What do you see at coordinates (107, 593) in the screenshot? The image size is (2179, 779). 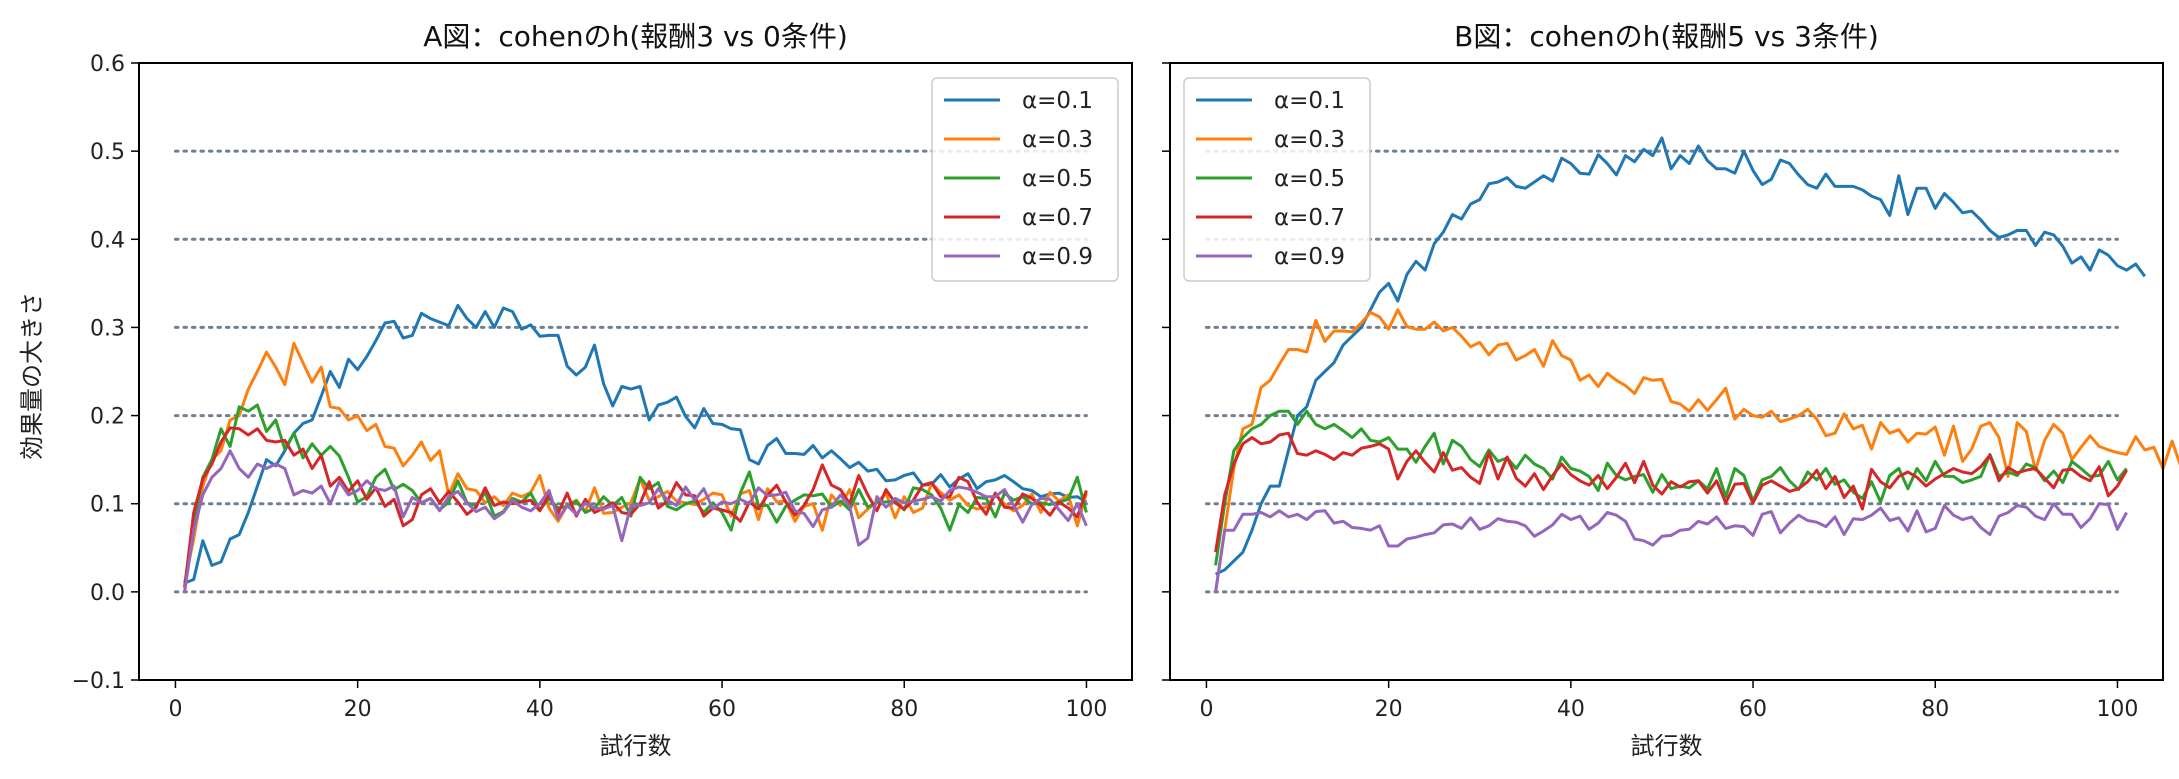 I see `y-tick-label: 0.0` at bounding box center [107, 593].